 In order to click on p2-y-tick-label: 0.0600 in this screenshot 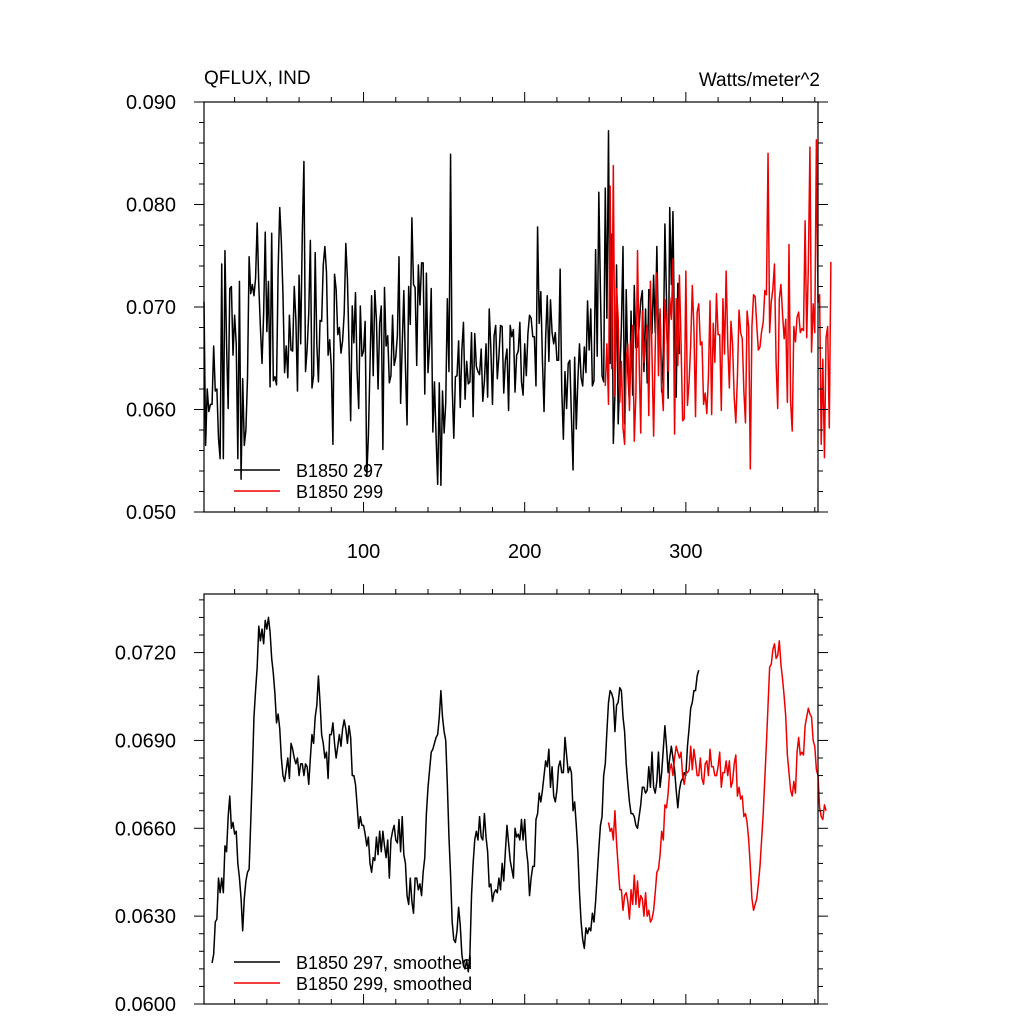, I will do `click(145, 1005)`.